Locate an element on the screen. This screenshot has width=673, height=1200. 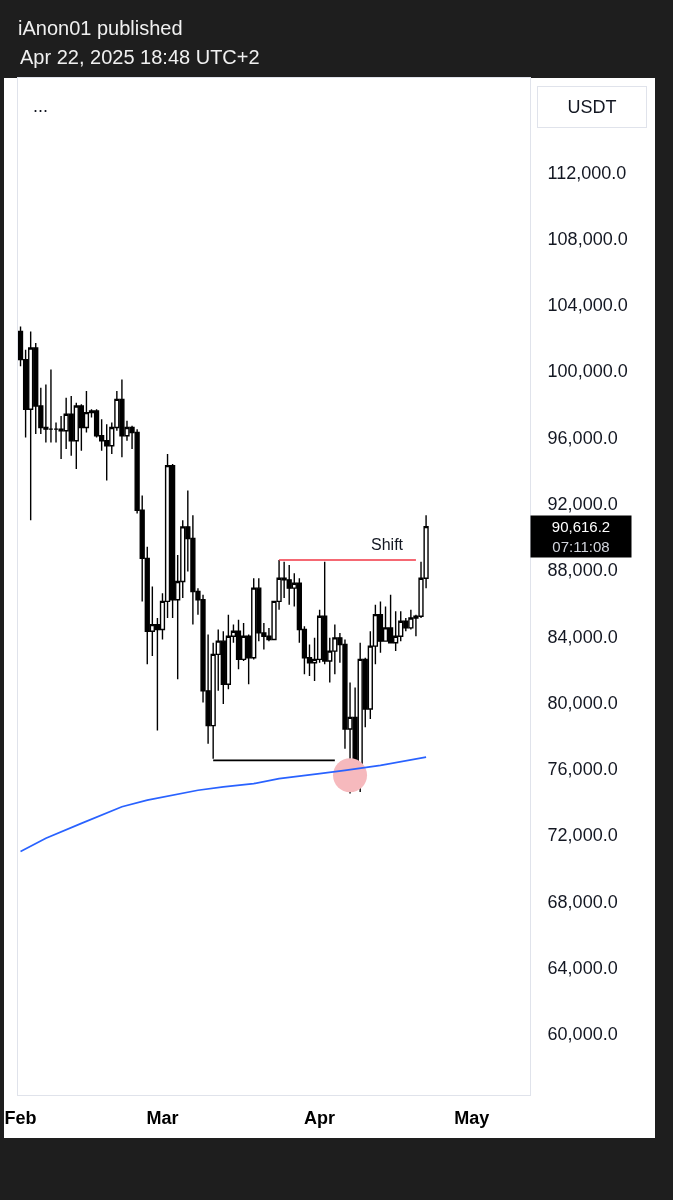
y-tick-label: 112,000.0 is located at coordinates (587, 172).